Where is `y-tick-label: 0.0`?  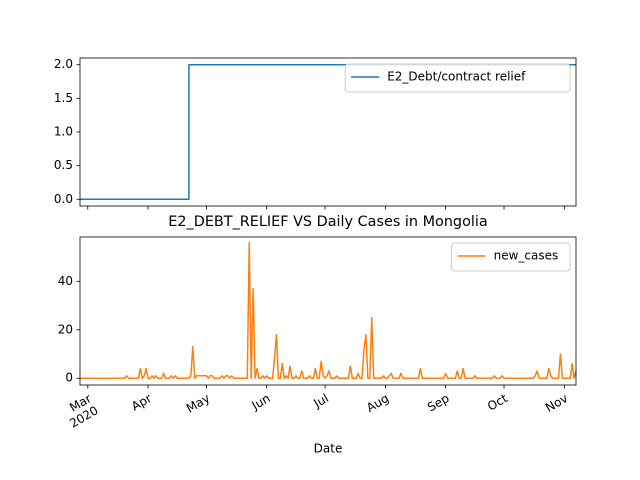
y-tick-label: 0.0 is located at coordinates (63, 199).